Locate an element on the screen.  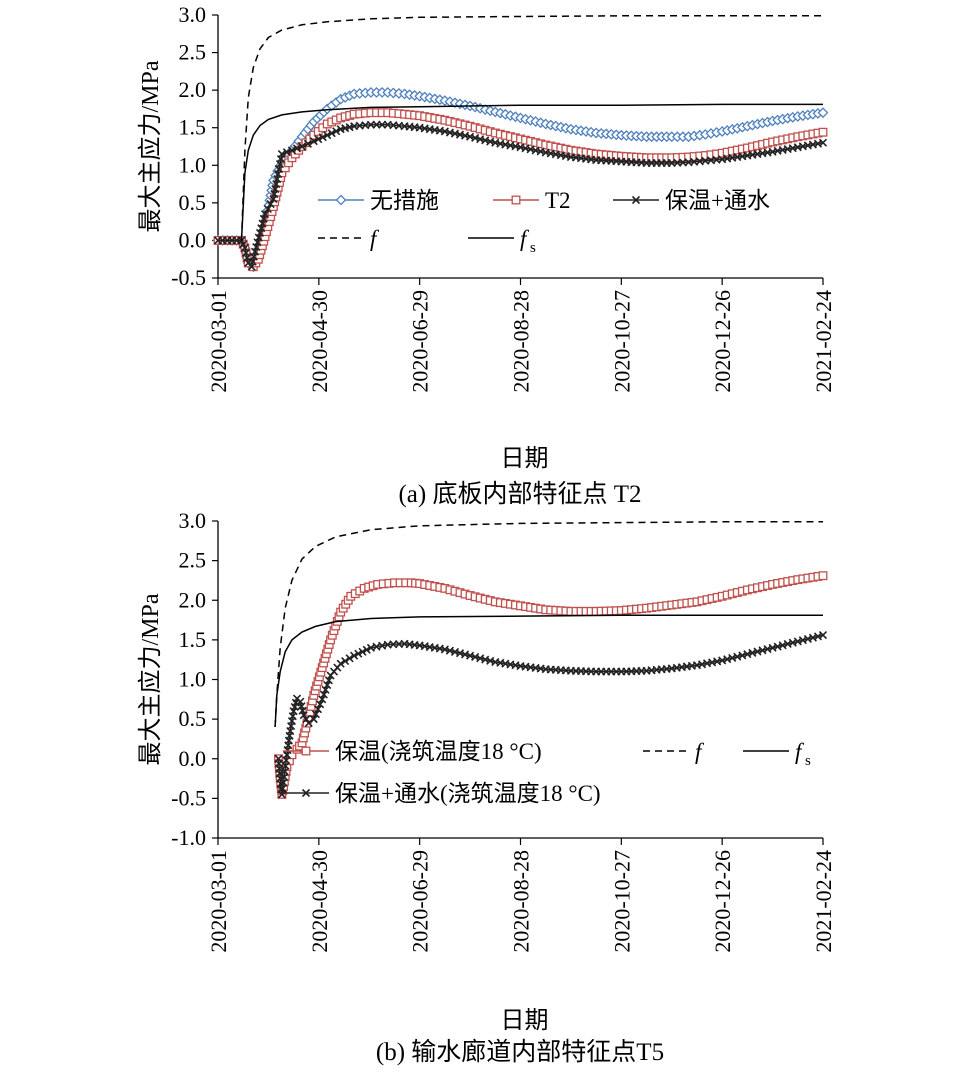
series-fs is located at coordinates (548, 671).